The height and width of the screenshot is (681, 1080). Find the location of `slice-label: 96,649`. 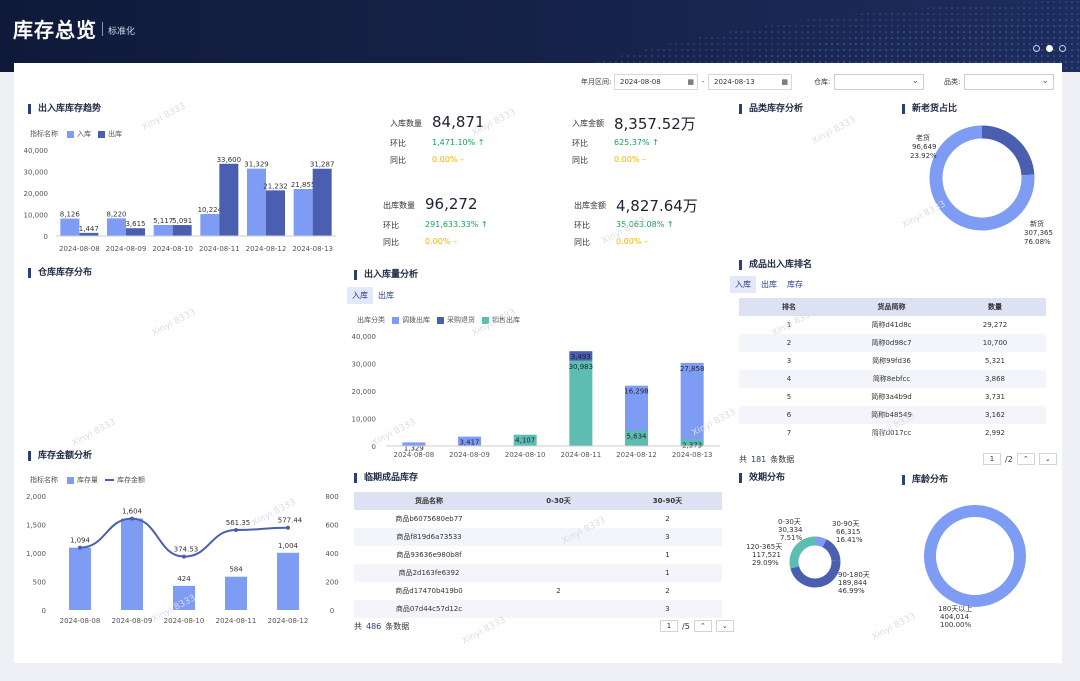

slice-label: 96,649 is located at coordinates (924, 147).